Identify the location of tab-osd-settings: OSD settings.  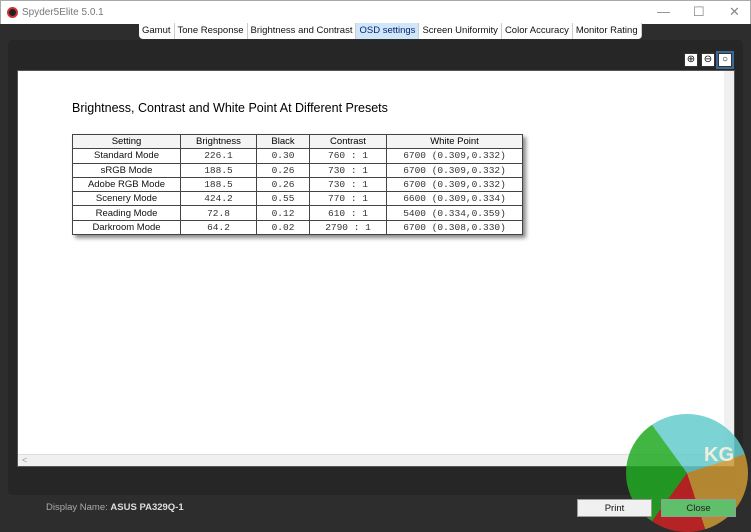
(388, 31).